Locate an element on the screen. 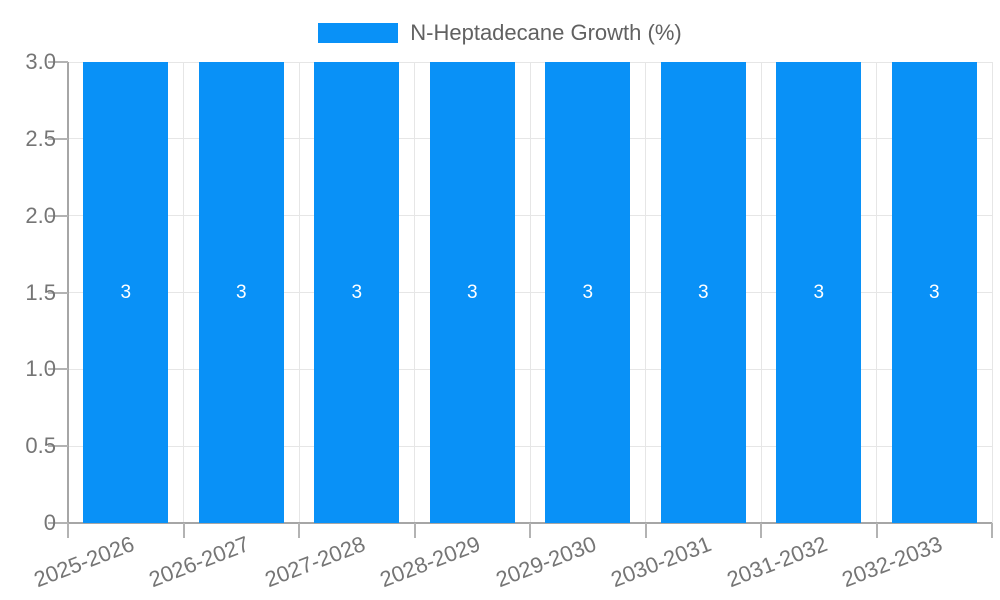  y-axis-tick-label: 1.5 is located at coordinates (40, 292).